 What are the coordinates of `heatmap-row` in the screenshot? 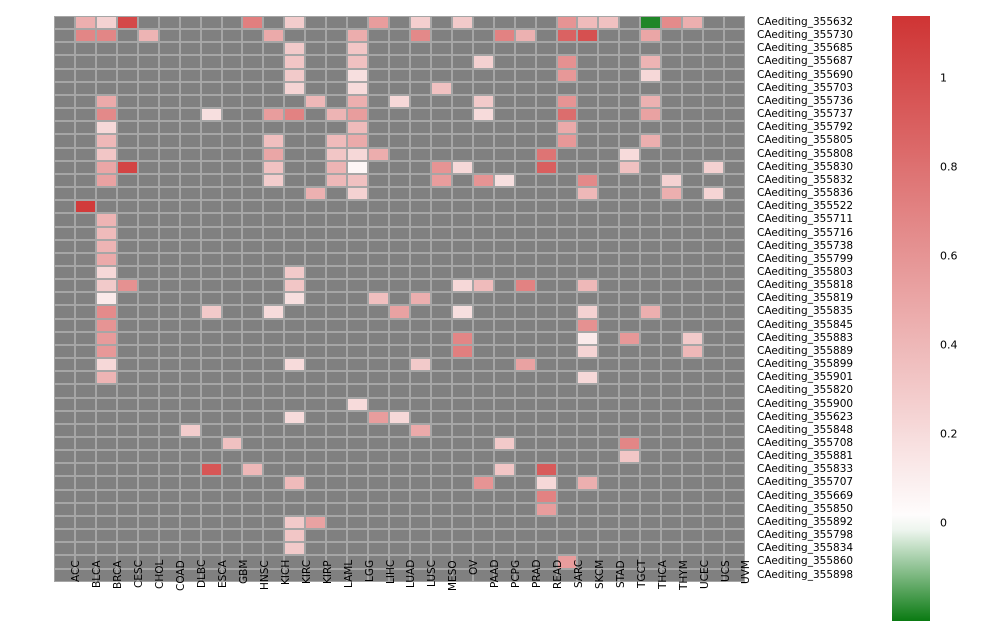 It's located at (399, 141).